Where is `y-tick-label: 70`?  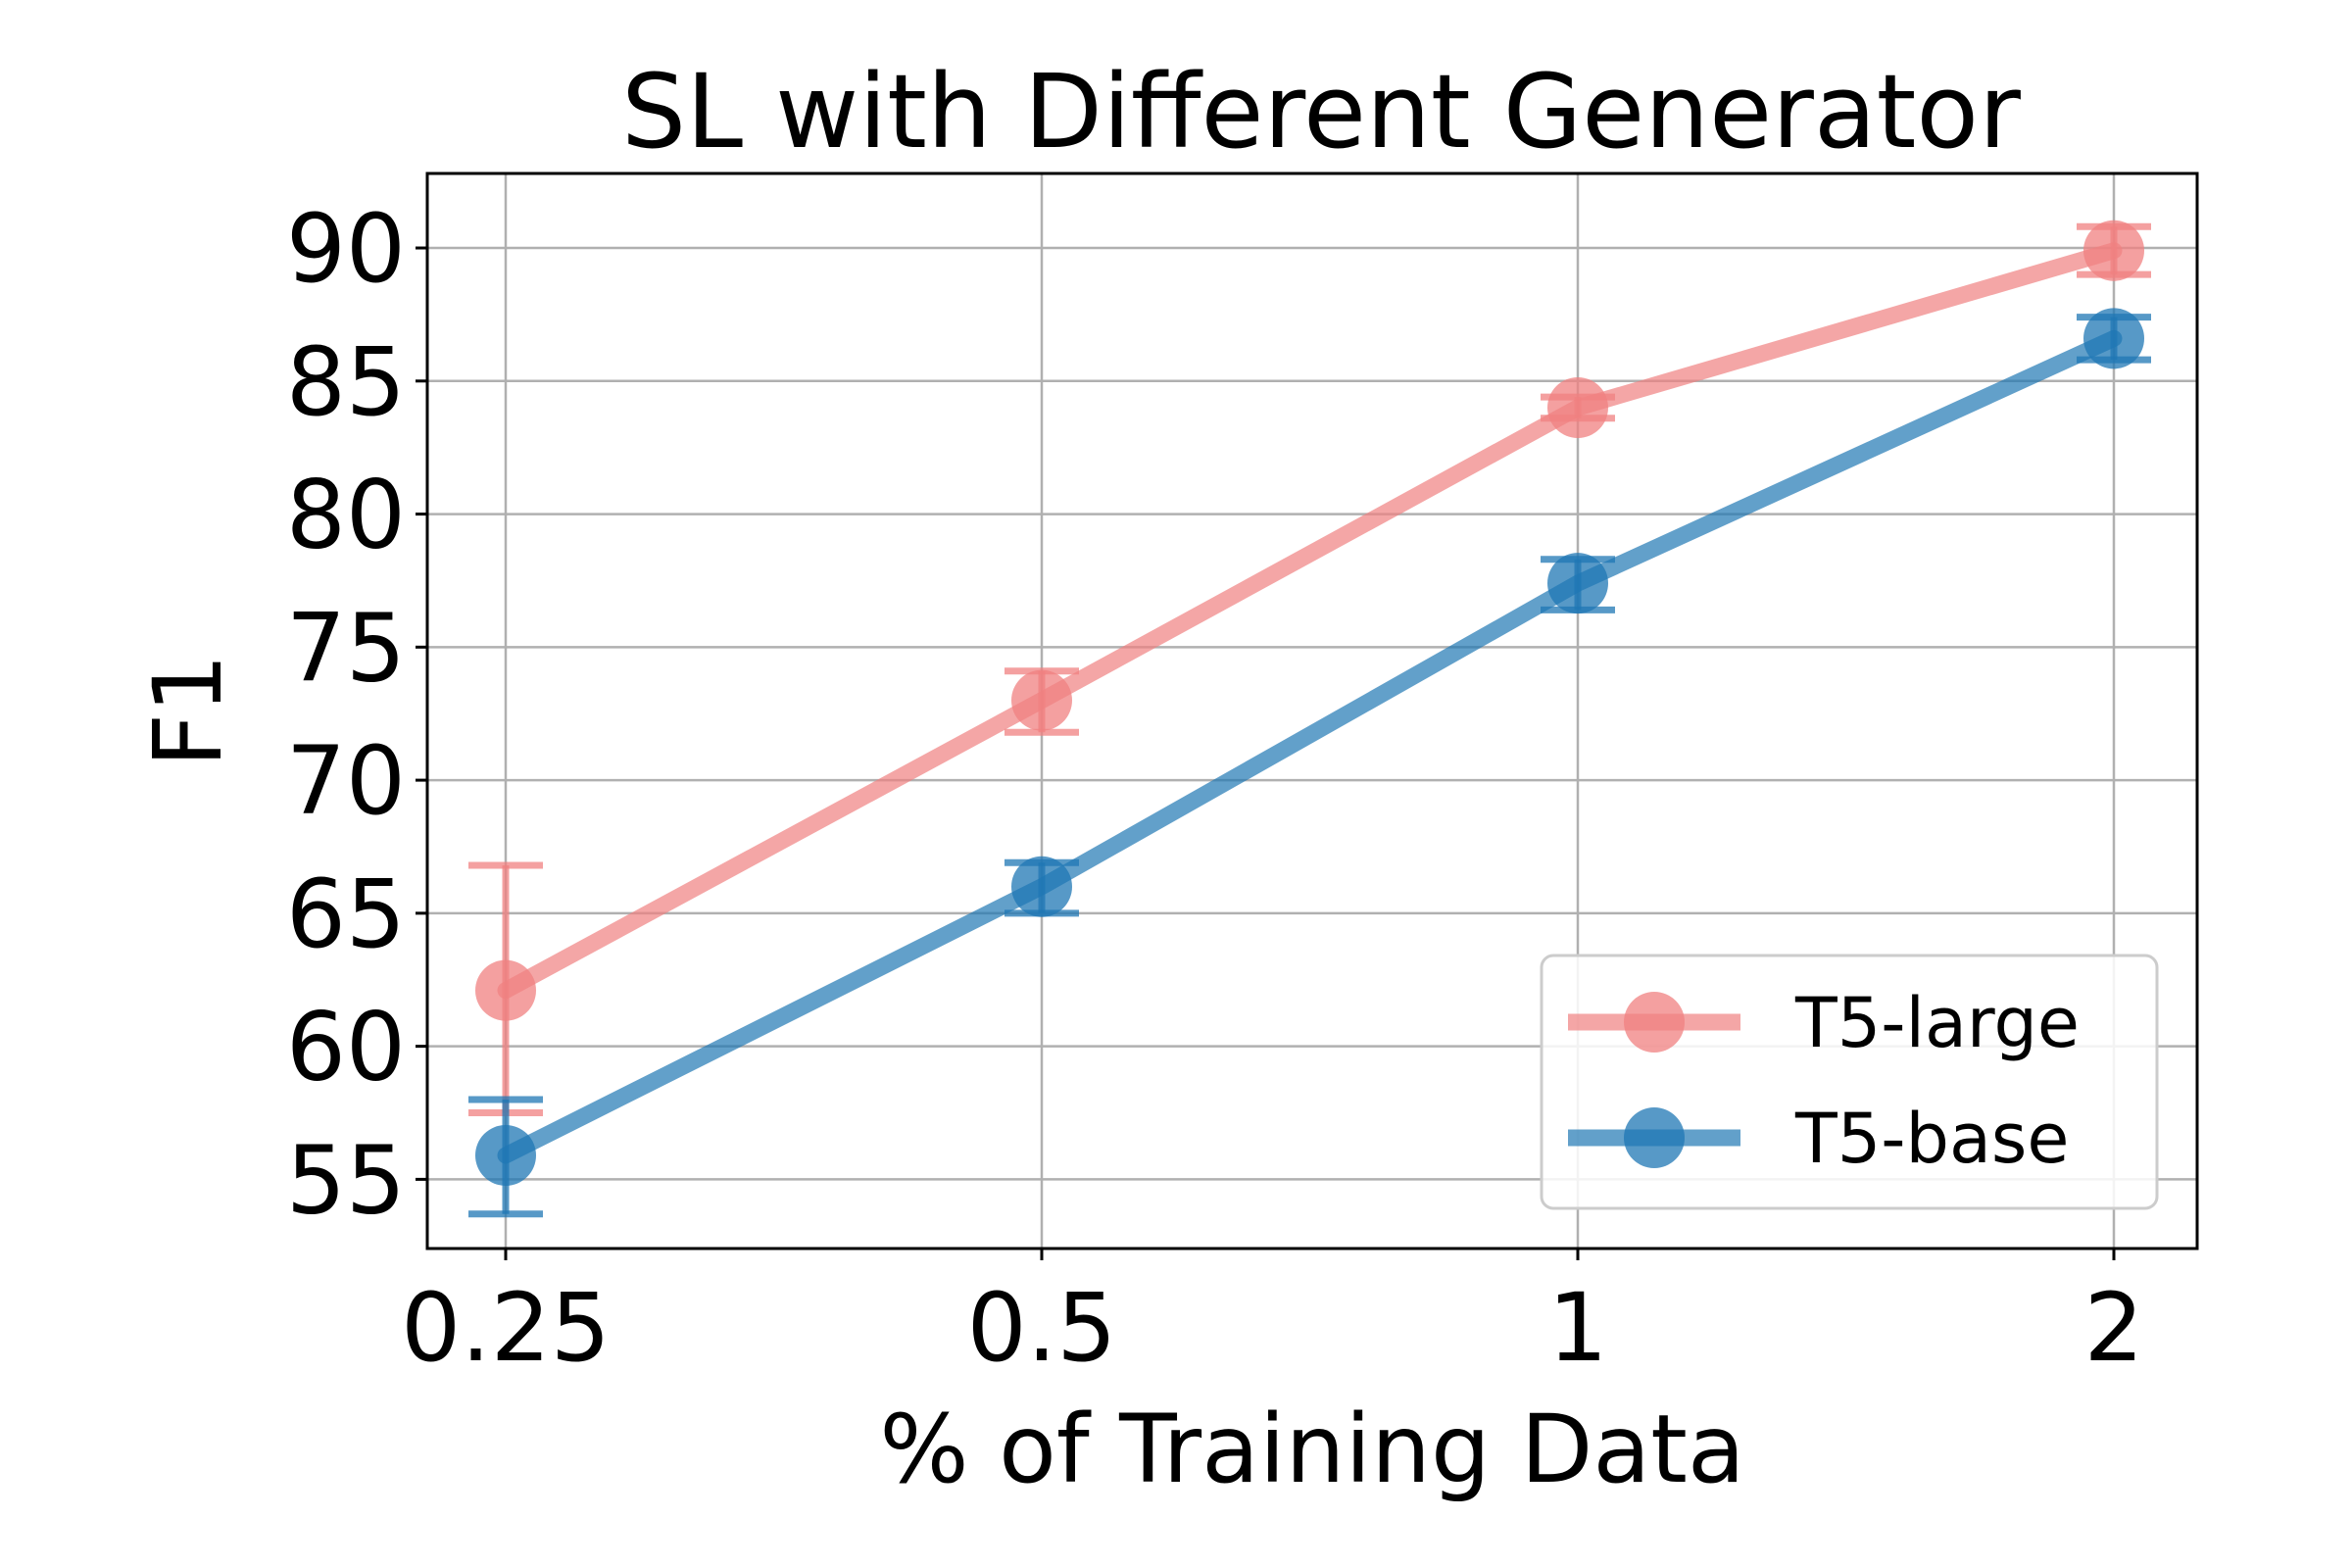
y-tick-label: 70 is located at coordinates (346, 781).